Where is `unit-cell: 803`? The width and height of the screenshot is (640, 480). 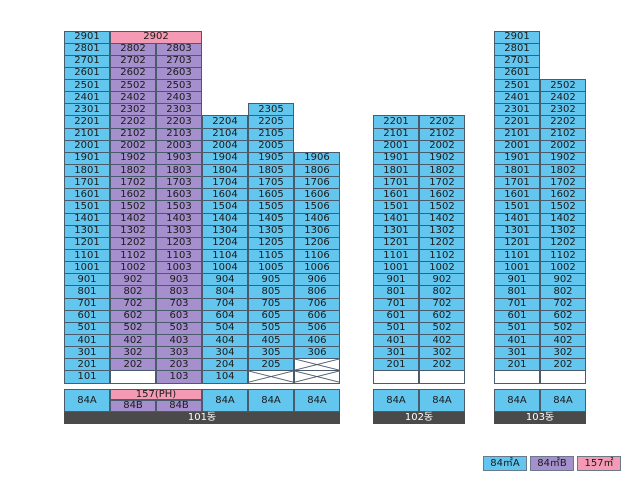 unit-cell: 803 is located at coordinates (179, 292).